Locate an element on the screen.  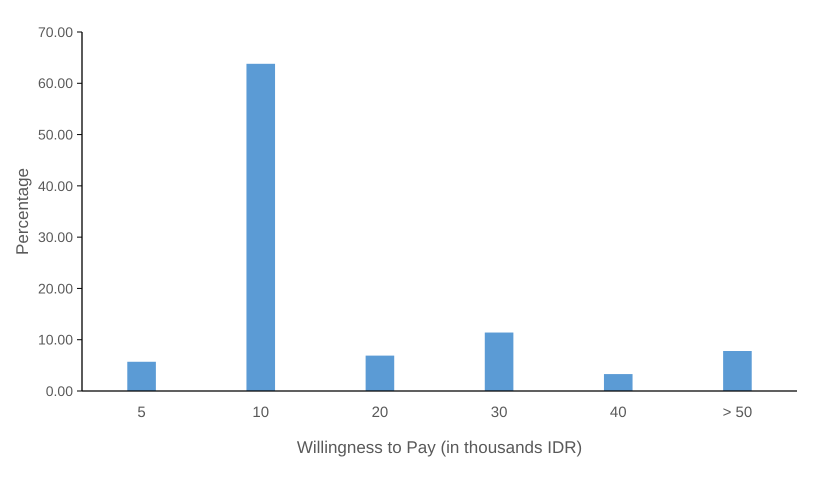
y-tick-label: 60.00 is located at coordinates (56, 83).